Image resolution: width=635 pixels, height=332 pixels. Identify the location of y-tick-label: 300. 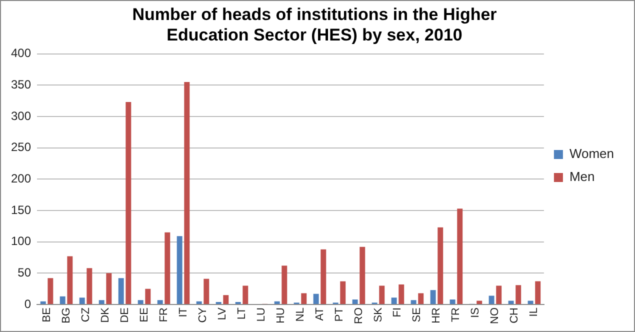
(21, 115).